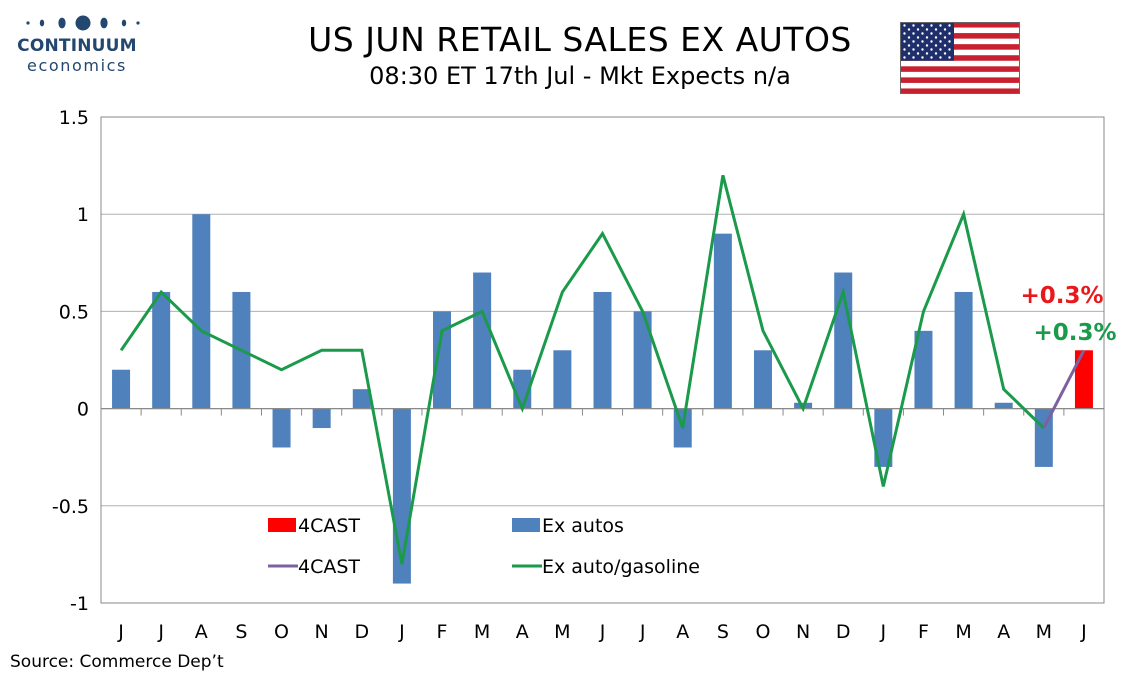  Describe the element at coordinates (83, 410) in the screenshot. I see `y-tick-label: 0` at that location.